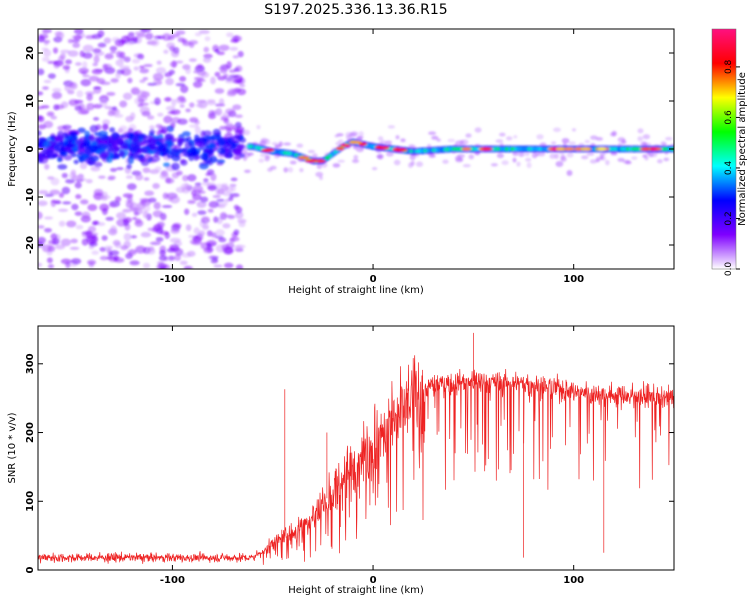 The height and width of the screenshot is (604, 750). Describe the element at coordinates (355, 10) in the screenshot. I see `figure-title: S197.2025.336.13.36.R15` at that location.